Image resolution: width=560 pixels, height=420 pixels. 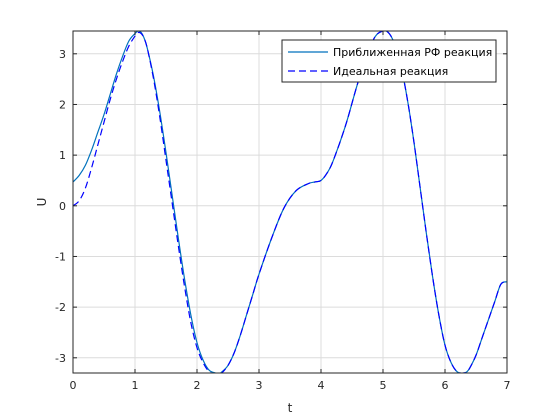 I want to click on x-axis-label: t, so click(x=290, y=408).